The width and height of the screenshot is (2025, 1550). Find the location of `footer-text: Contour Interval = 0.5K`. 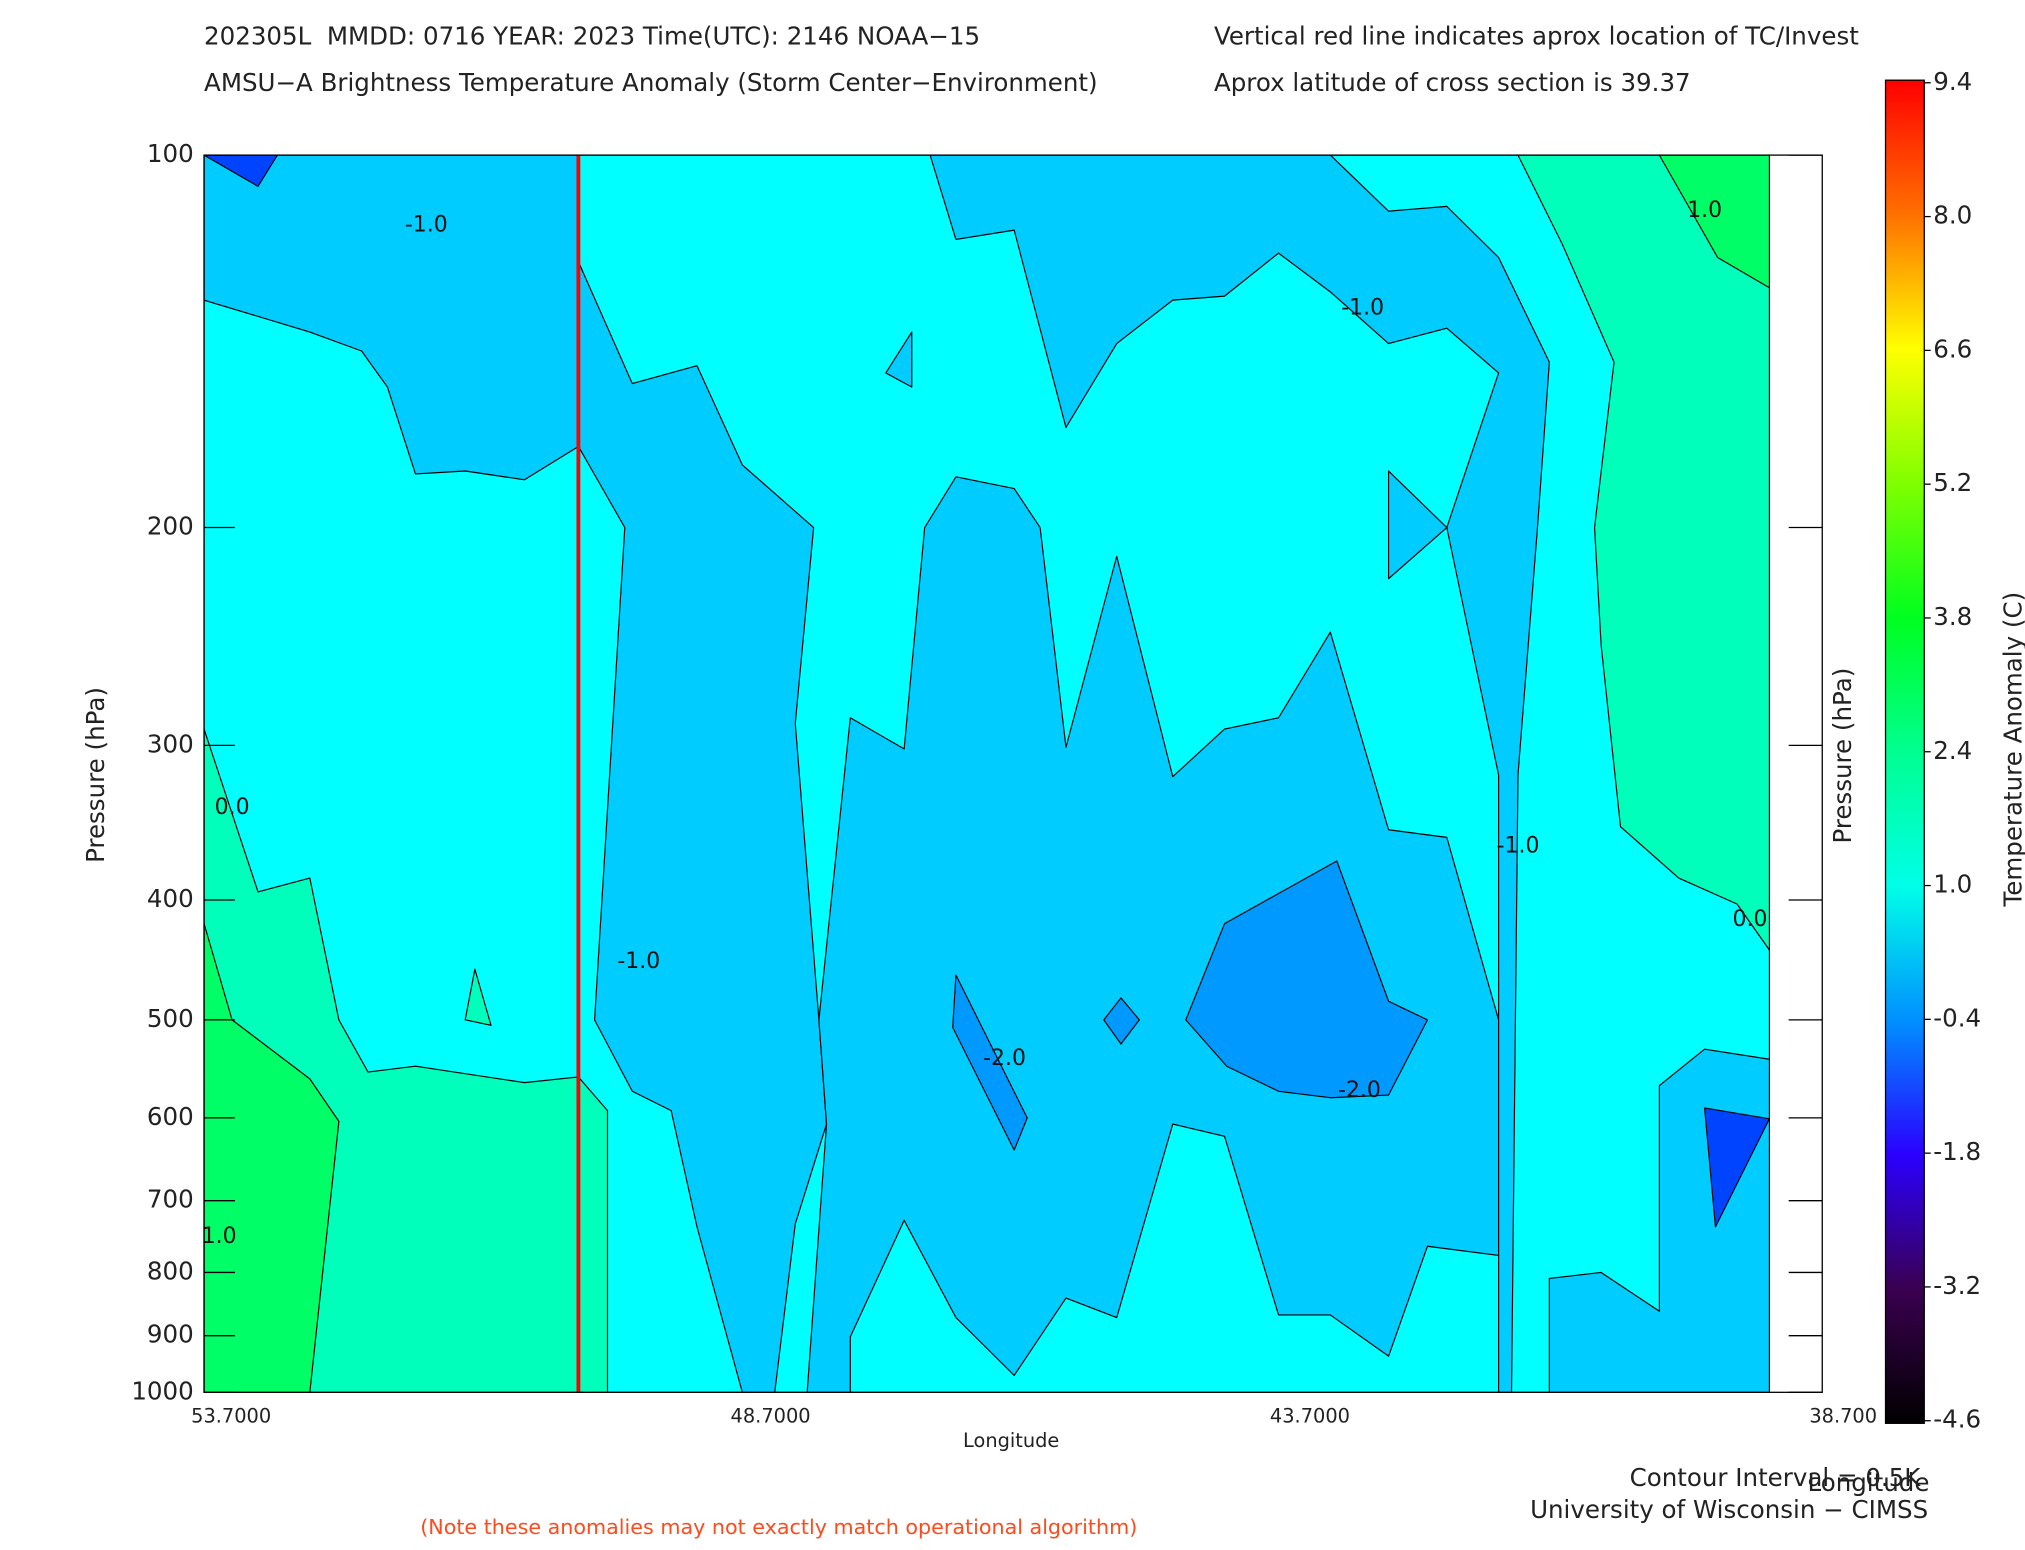

footer-text: Contour Interval = 0.5K is located at coordinates (1776, 1477).